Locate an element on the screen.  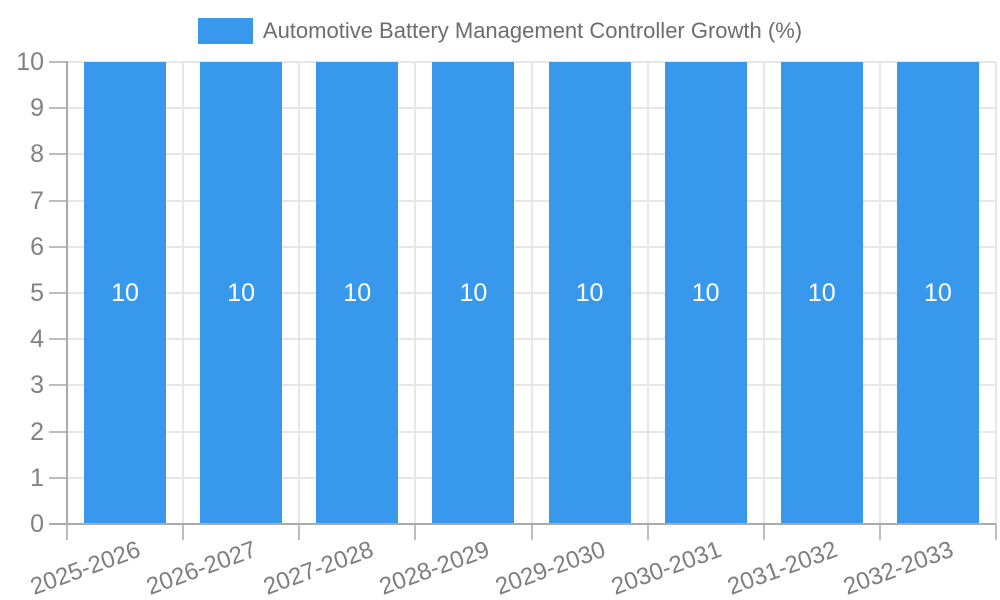
x-axis-label: 2029-2030 is located at coordinates (550, 568).